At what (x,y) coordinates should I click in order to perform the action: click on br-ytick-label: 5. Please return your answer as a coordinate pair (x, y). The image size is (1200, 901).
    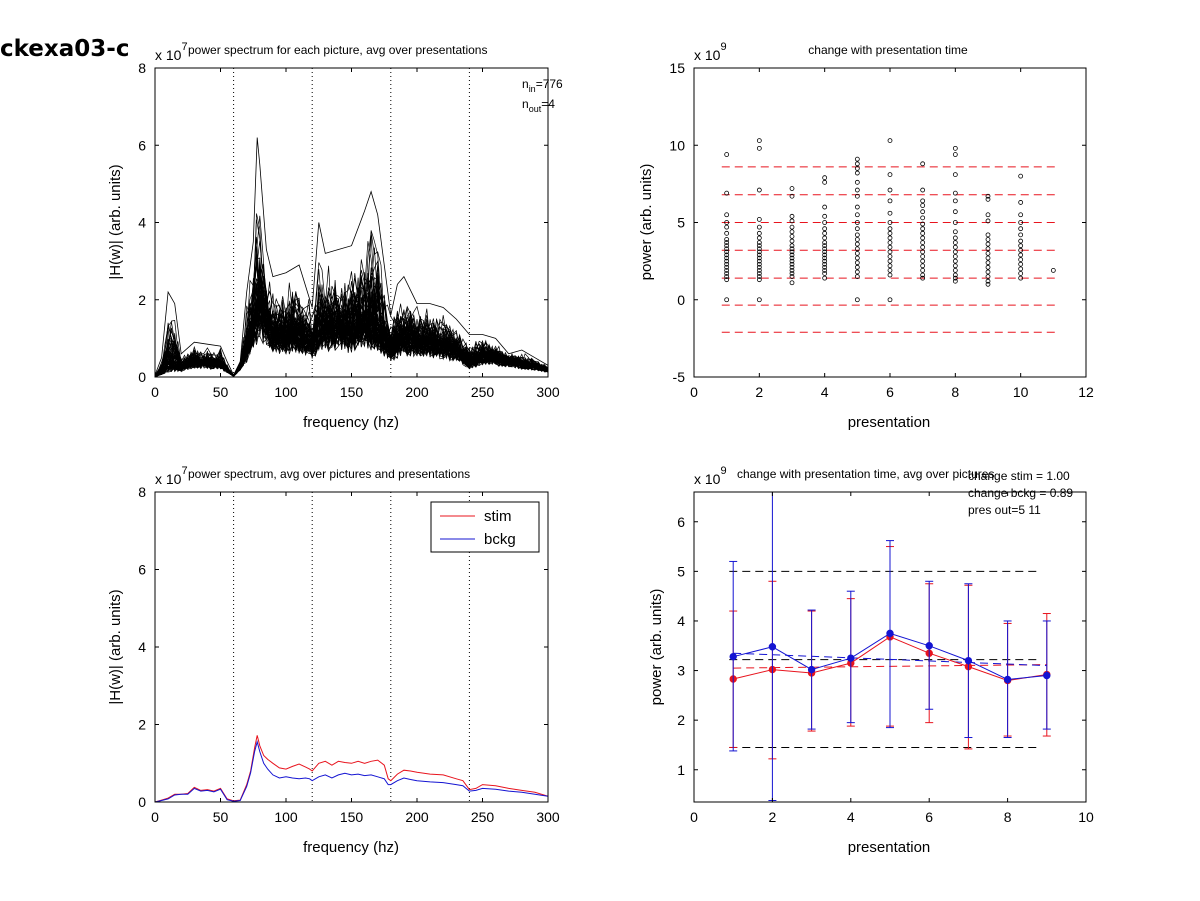
    Looking at the image, I should click on (681, 571).